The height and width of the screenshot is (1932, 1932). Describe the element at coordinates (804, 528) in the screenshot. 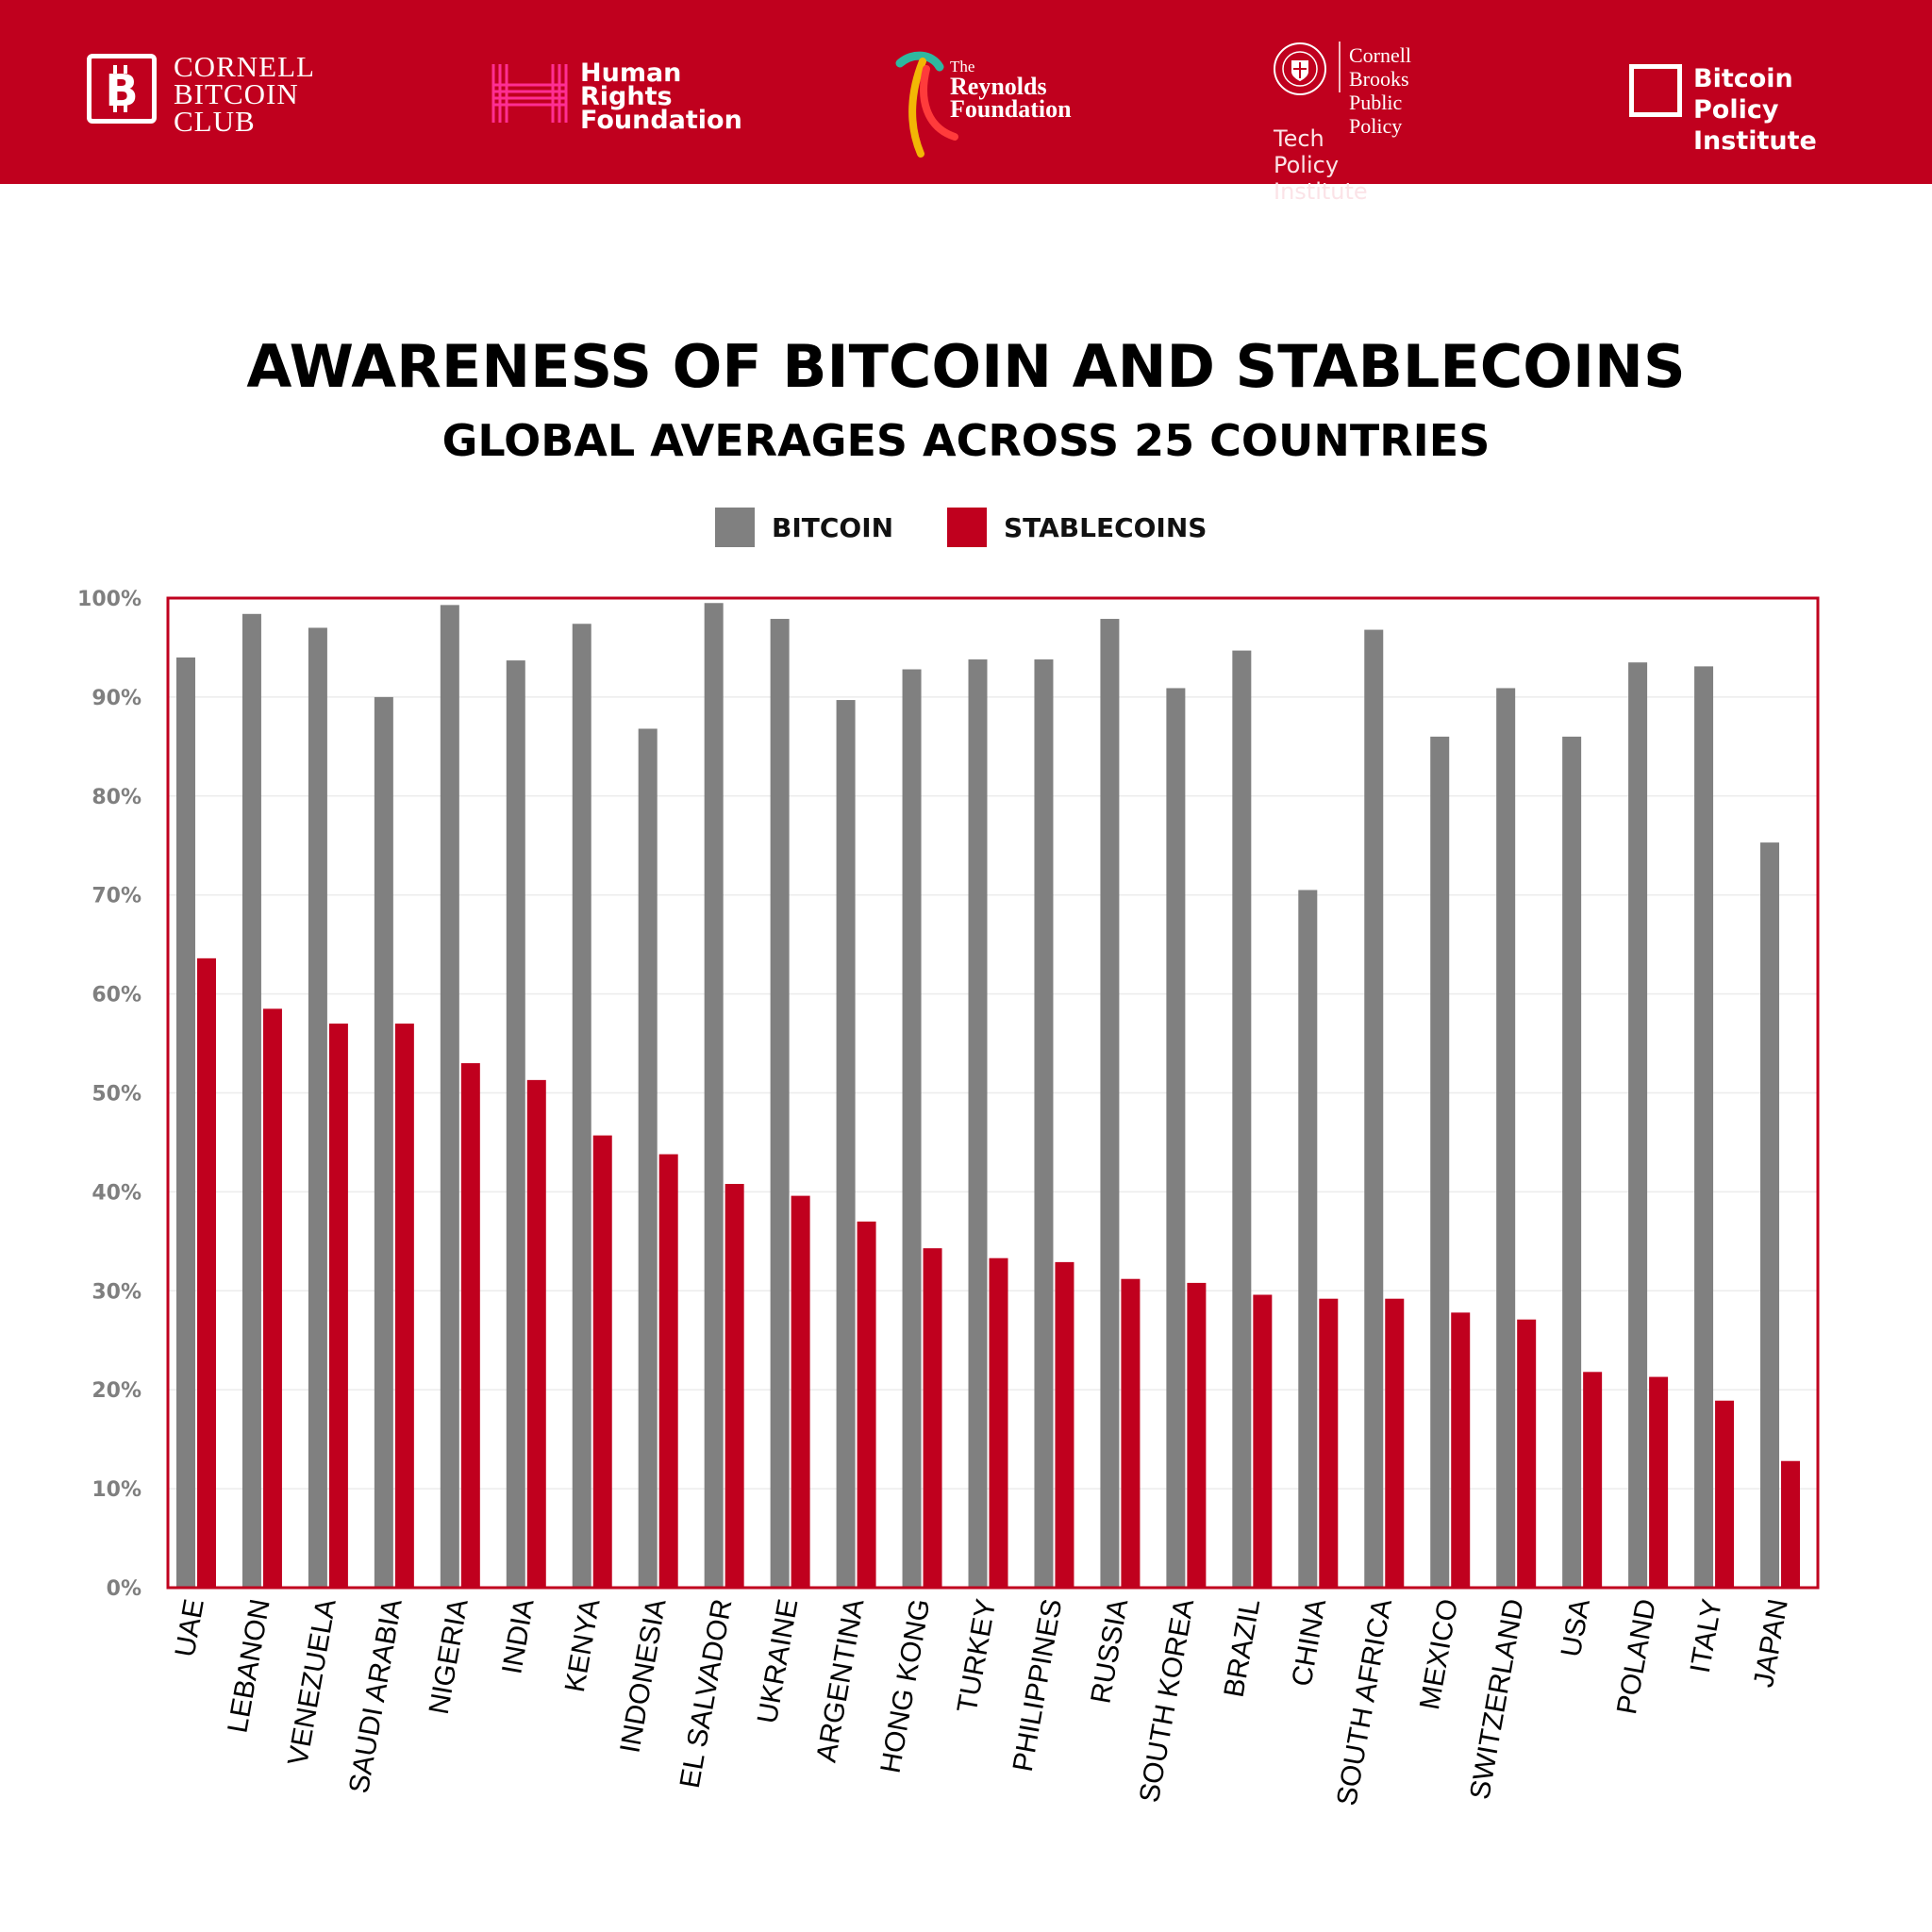

I see `legend-item-bitcoin: BITCOIN` at that location.